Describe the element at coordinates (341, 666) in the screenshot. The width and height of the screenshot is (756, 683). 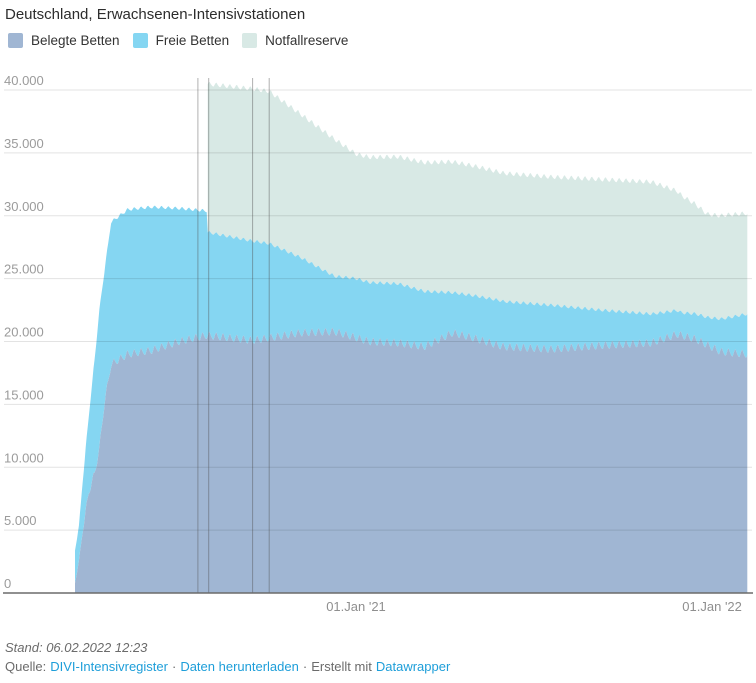
I see `erstellt-label: Erstellt mit` at that location.